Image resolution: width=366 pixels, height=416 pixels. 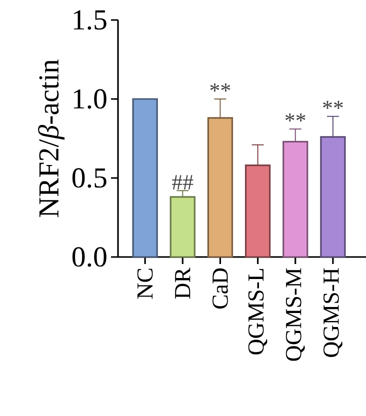 I want to click on y-axis-title: NRF2/β-actin, so click(x=51, y=138).